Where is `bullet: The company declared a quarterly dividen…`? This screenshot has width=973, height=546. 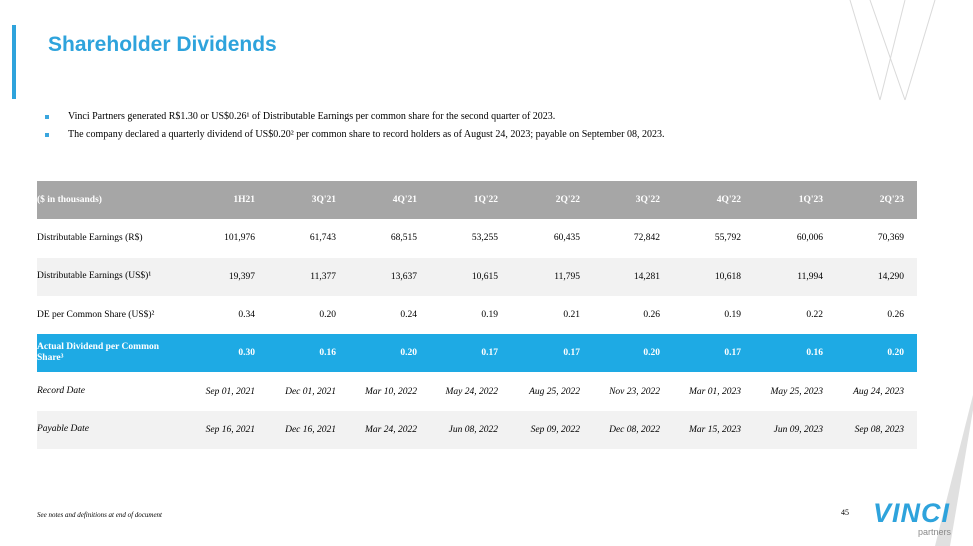 bullet: The company declared a quarterly dividen… is located at coordinates (366, 134).